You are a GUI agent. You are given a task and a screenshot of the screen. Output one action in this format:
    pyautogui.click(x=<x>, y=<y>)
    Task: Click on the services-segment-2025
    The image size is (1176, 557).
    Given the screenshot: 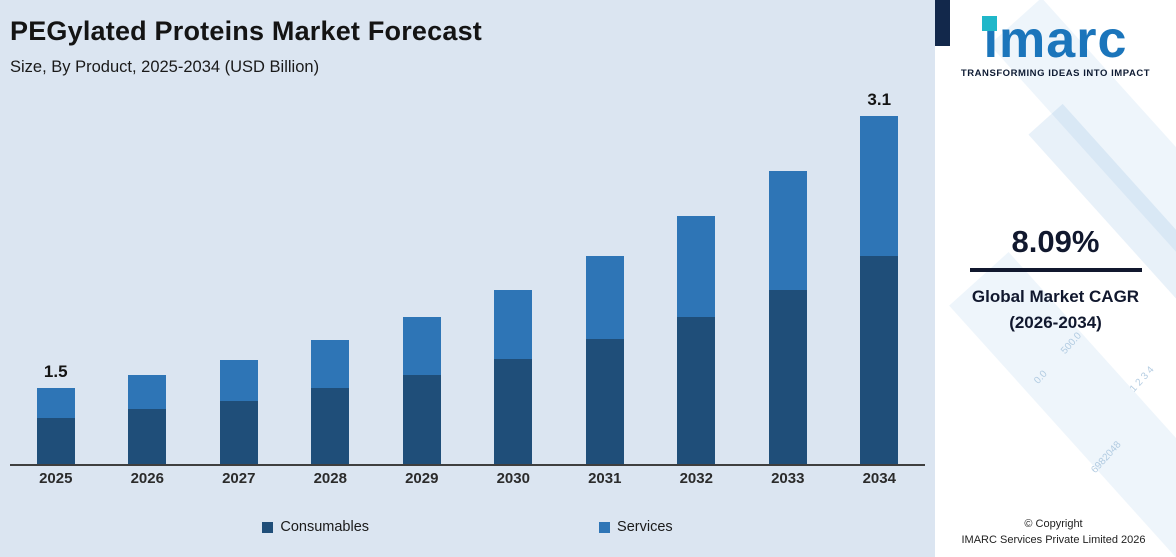 What is the action you would take?
    pyautogui.click(x=55, y=403)
    